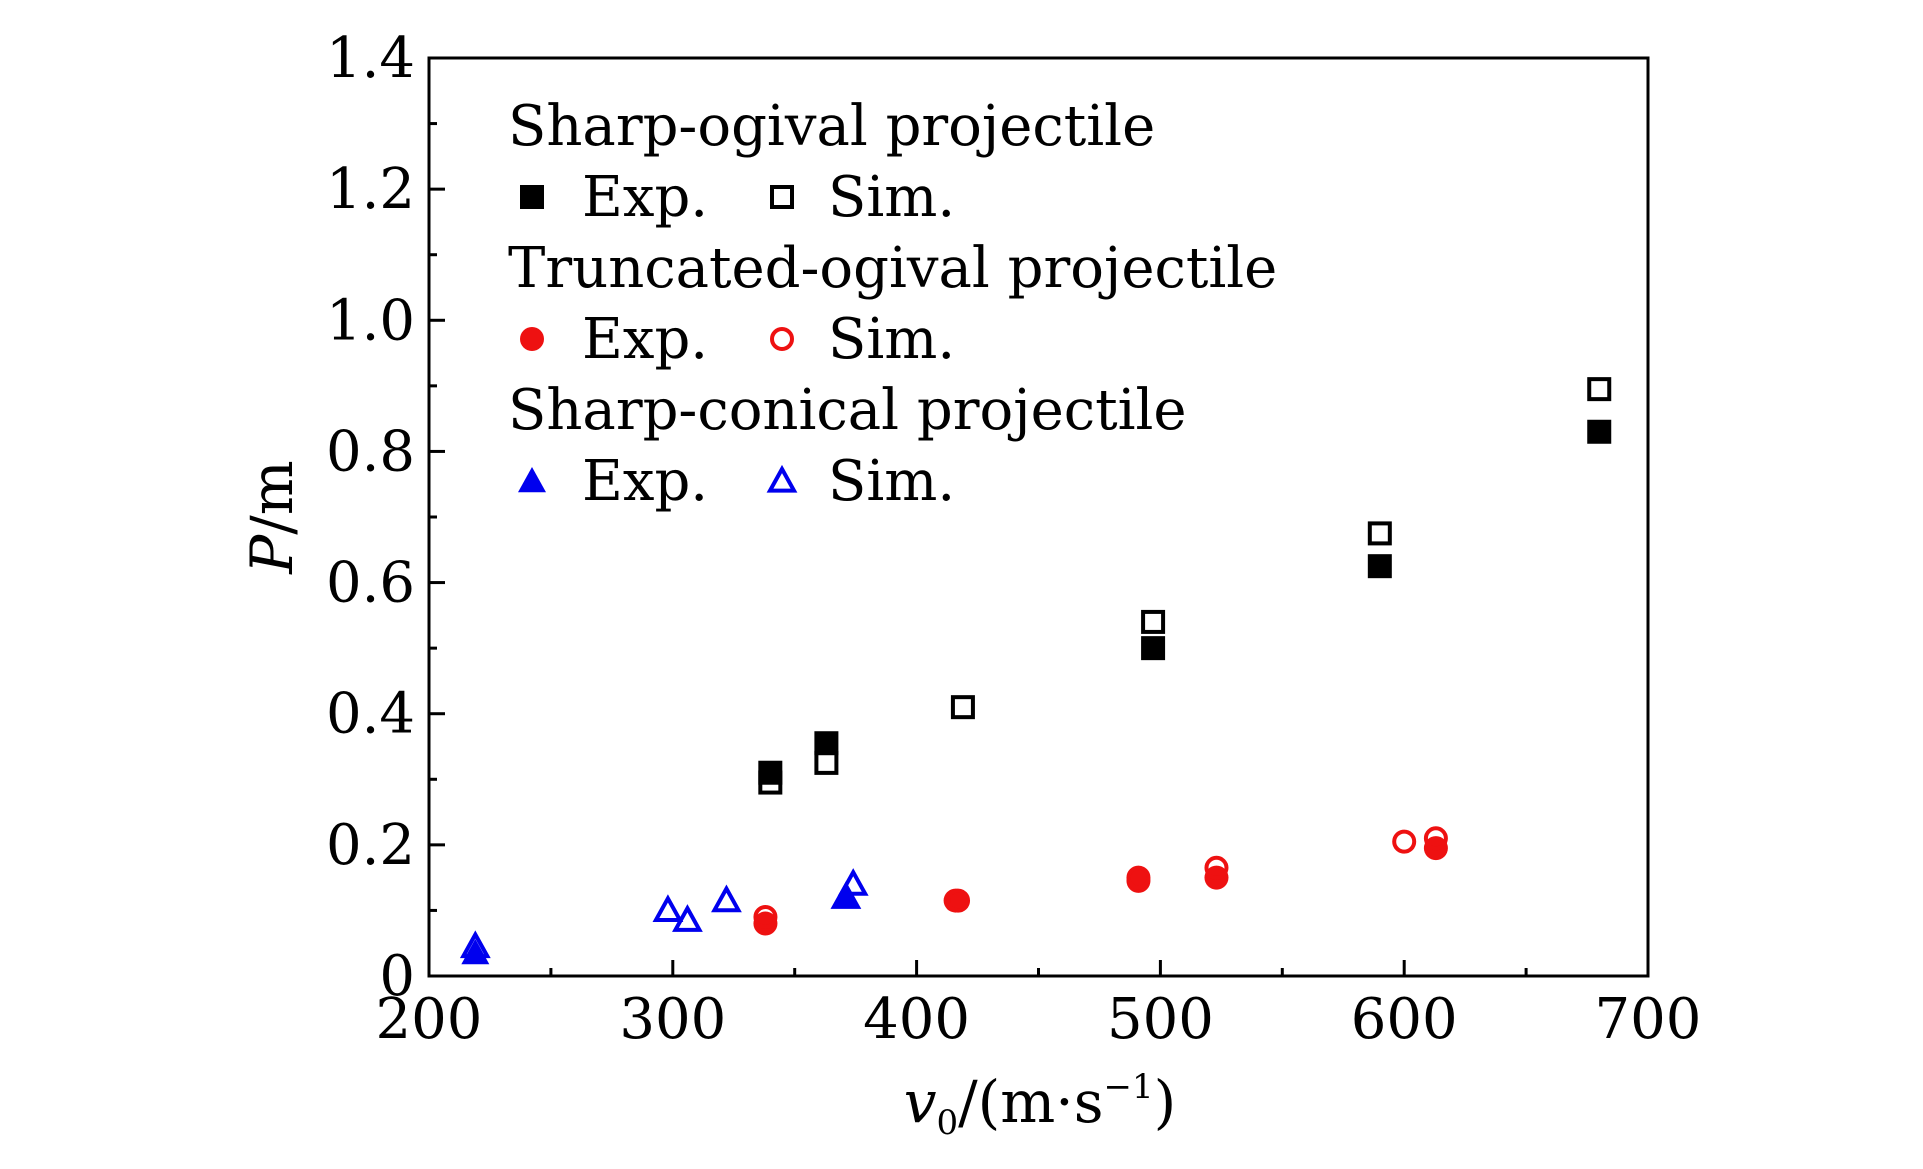 The height and width of the screenshot is (1169, 1923). What do you see at coordinates (370, 320) in the screenshot?
I see `y-tick-label: 1.0` at bounding box center [370, 320].